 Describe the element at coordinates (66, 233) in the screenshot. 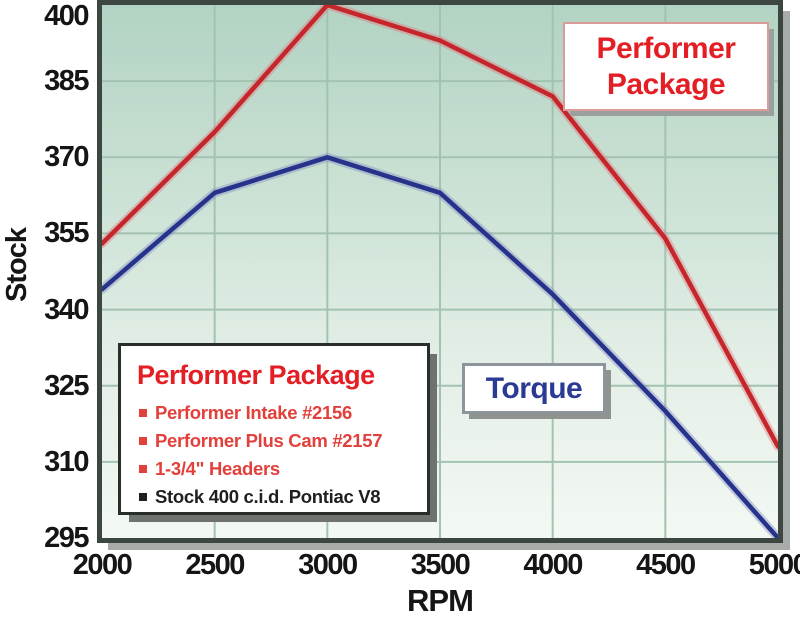

I see `y-tick-label: 355` at that location.